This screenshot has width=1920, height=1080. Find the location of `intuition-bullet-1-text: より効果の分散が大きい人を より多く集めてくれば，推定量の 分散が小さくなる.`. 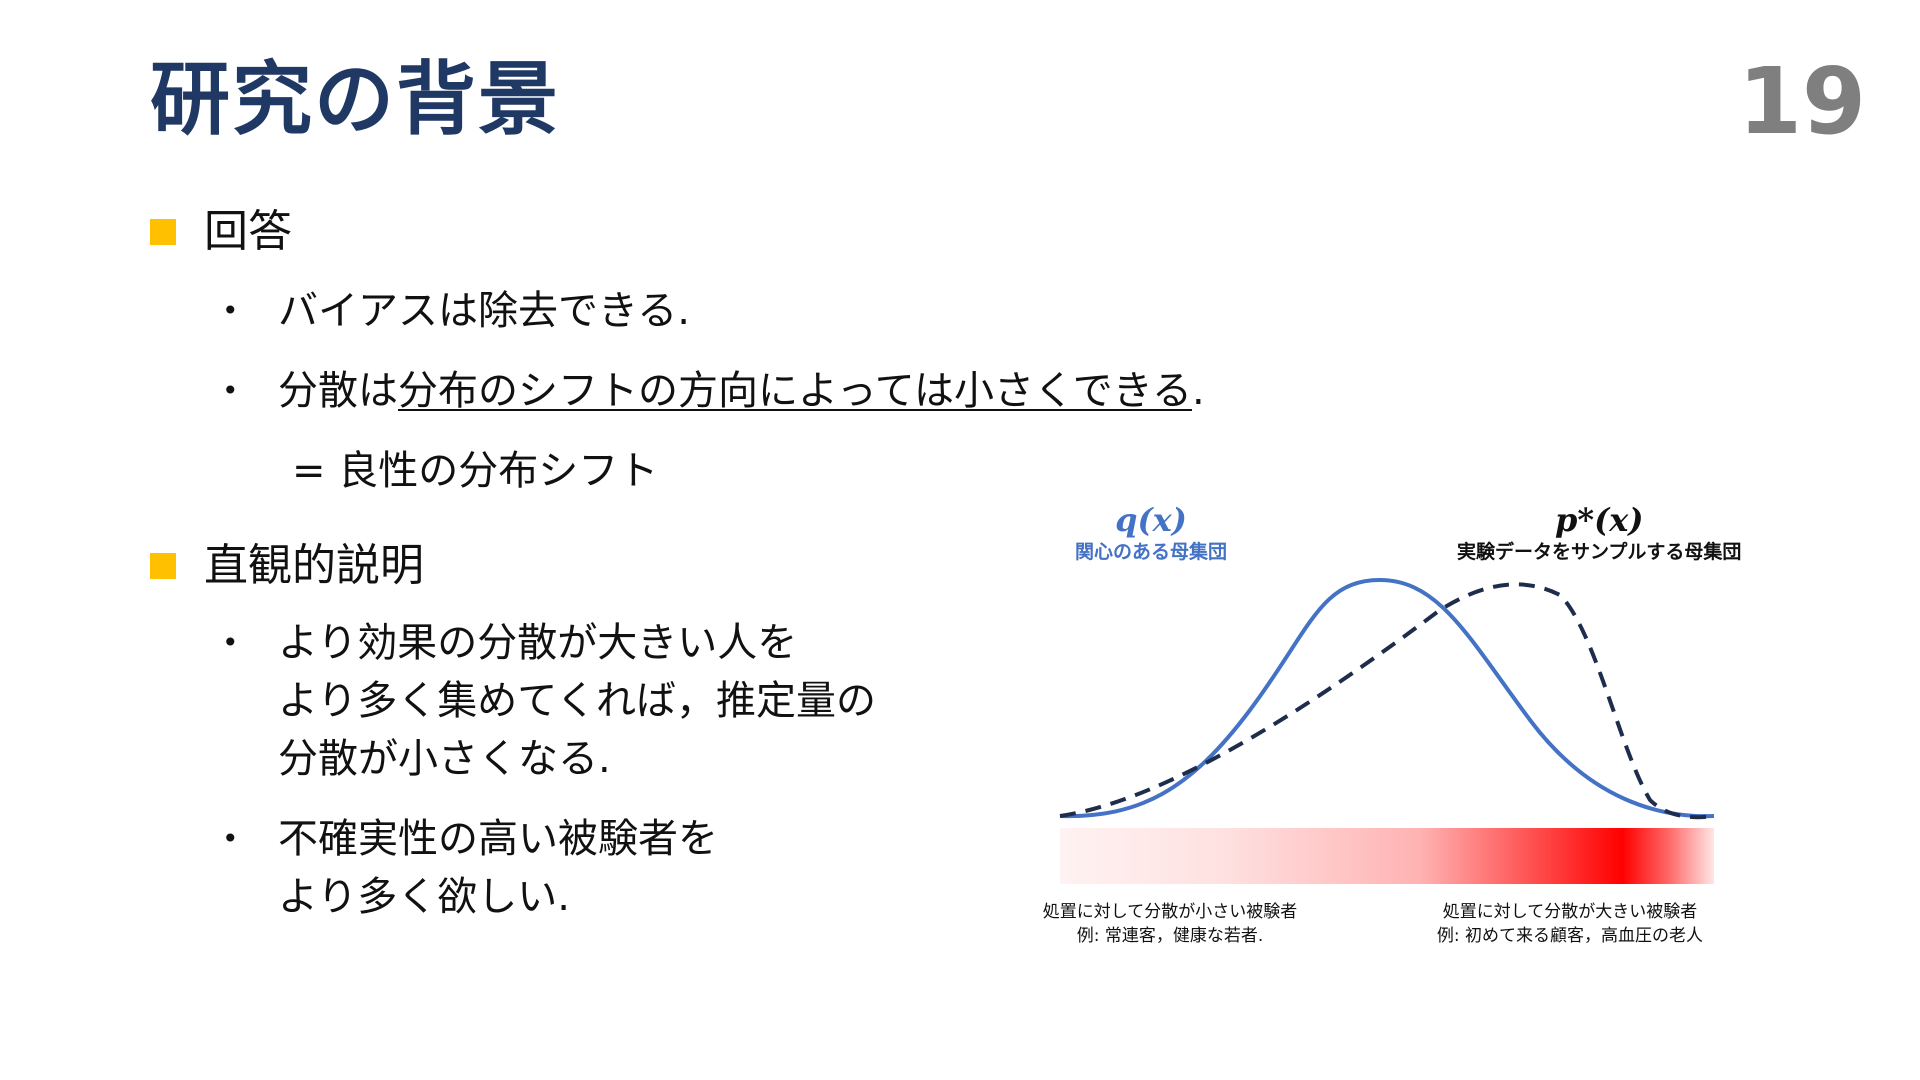

intuition-bullet-1-text: より効果の分散が大きい人を より多く集めてくれば，推定量の 分散が小さくなる. is located at coordinates (577, 701).